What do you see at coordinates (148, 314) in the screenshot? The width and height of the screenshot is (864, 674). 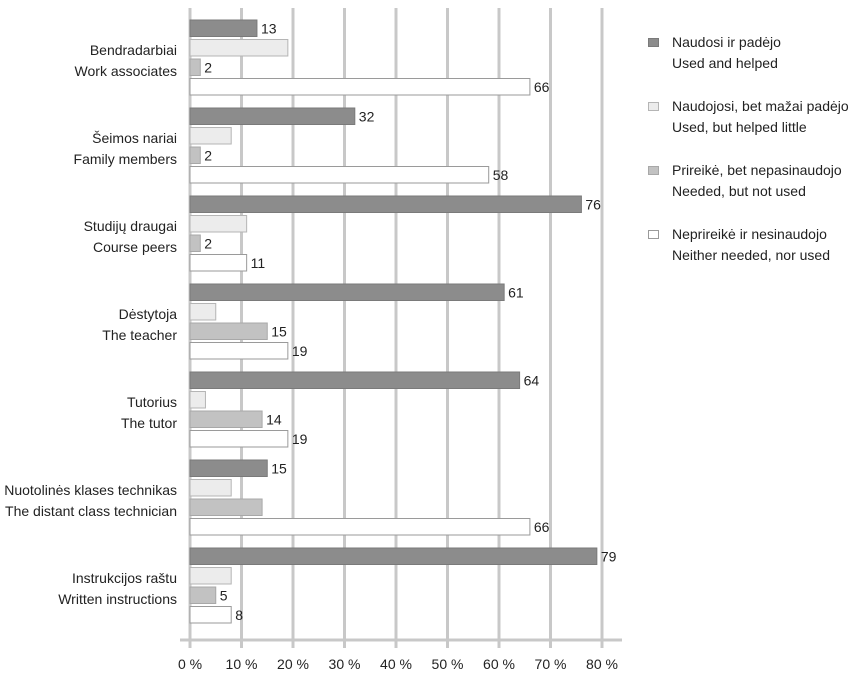 I see `category-label-lt: Dėstytoja` at bounding box center [148, 314].